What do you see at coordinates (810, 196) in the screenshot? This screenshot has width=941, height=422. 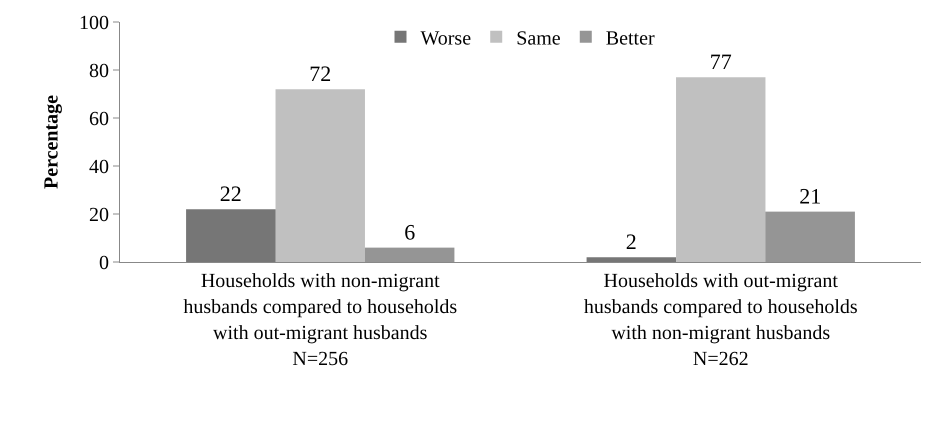 I see `data-label: 21` at bounding box center [810, 196].